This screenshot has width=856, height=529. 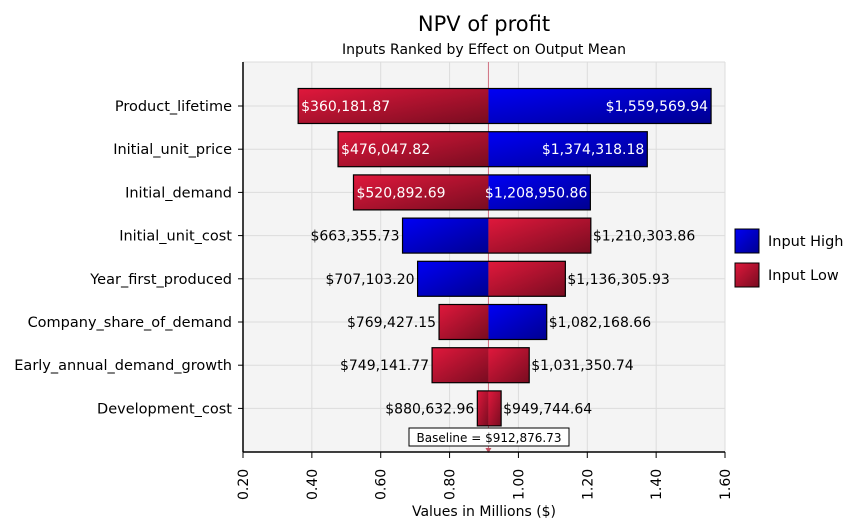 I want to click on bar-Initial_demand: $520,892.69 $1,208,950.86, so click(x=471, y=192).